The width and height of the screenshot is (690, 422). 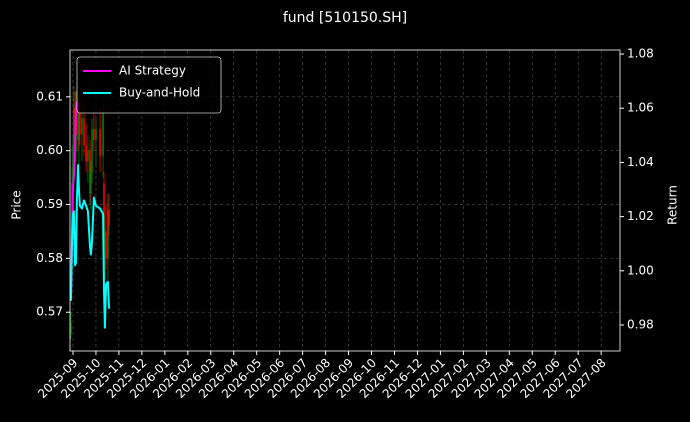 I want to click on y-axis-label: Price, so click(x=17, y=204).